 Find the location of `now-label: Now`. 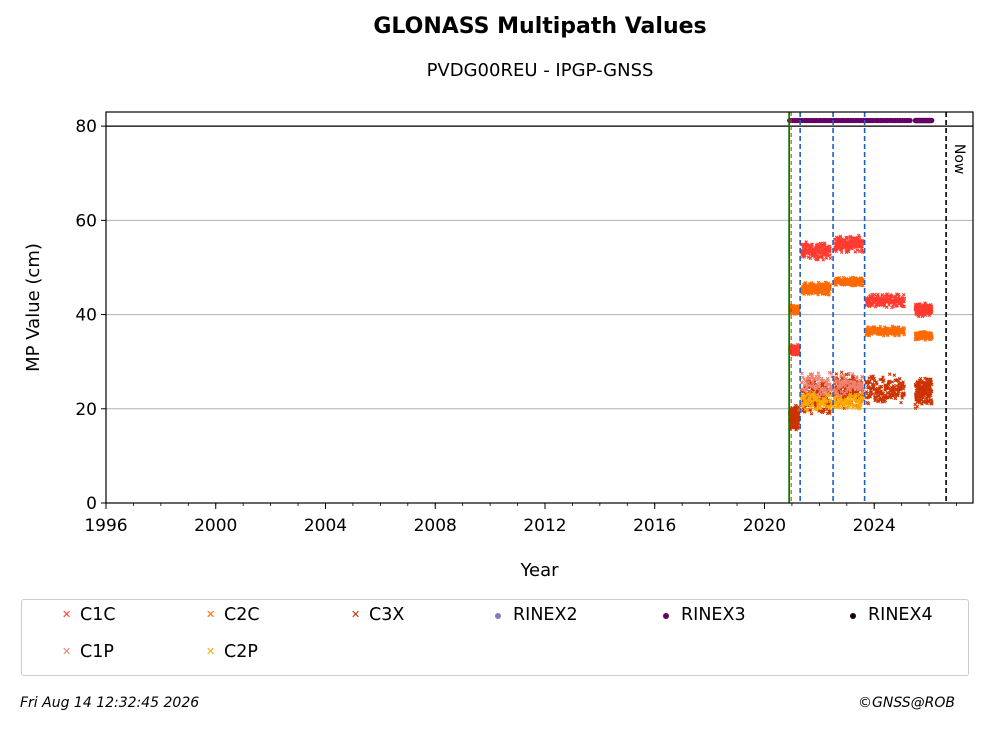

now-label: Now is located at coordinates (959, 159).